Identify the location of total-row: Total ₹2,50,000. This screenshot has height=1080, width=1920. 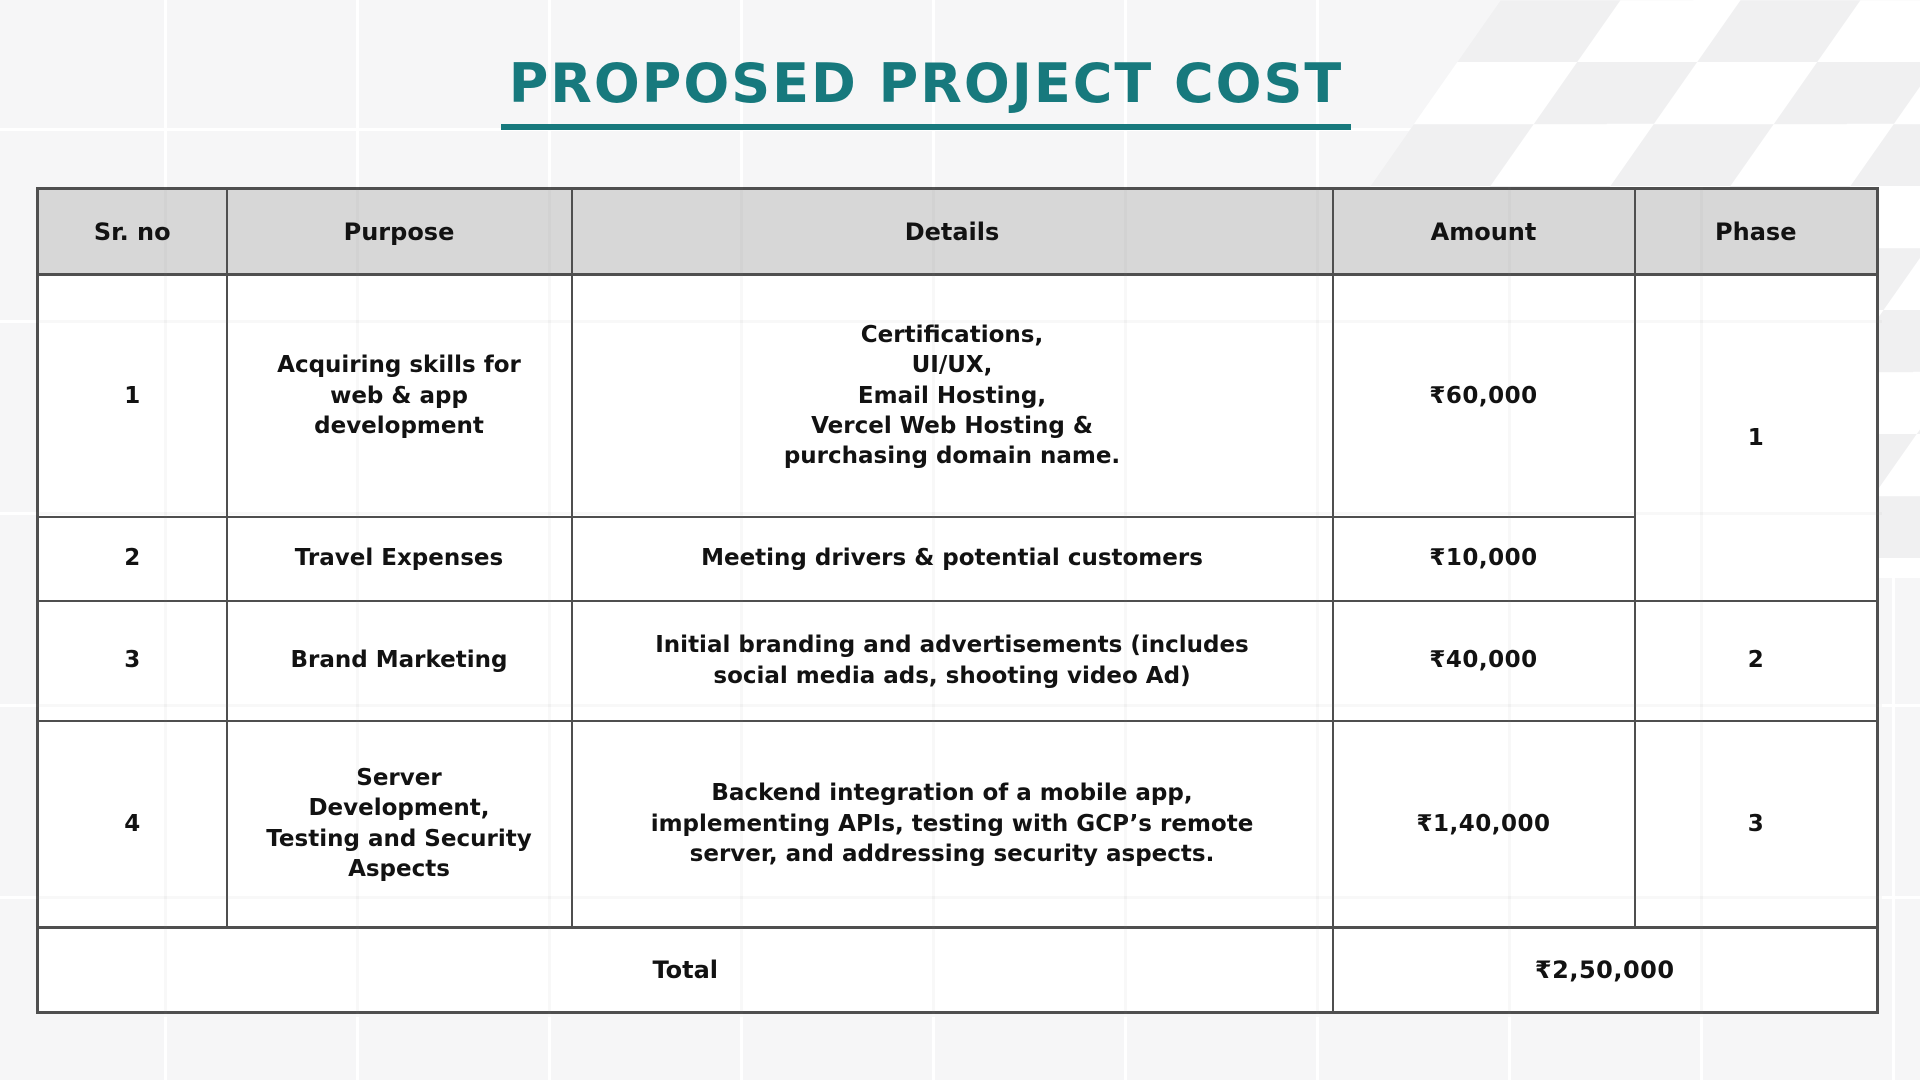
(957, 970).